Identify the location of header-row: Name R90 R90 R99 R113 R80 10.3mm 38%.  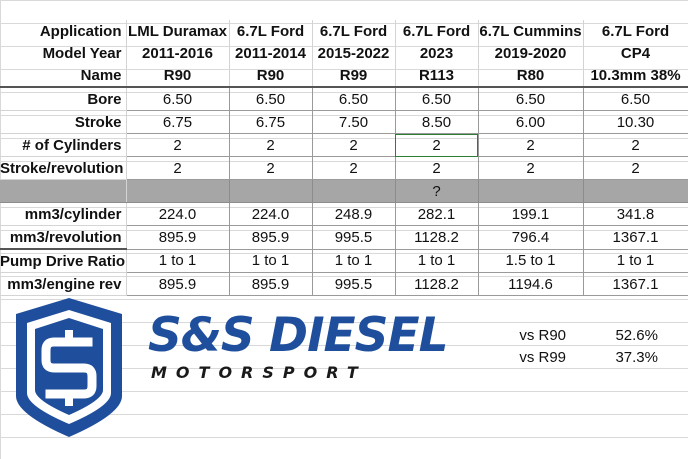
(344, 76).